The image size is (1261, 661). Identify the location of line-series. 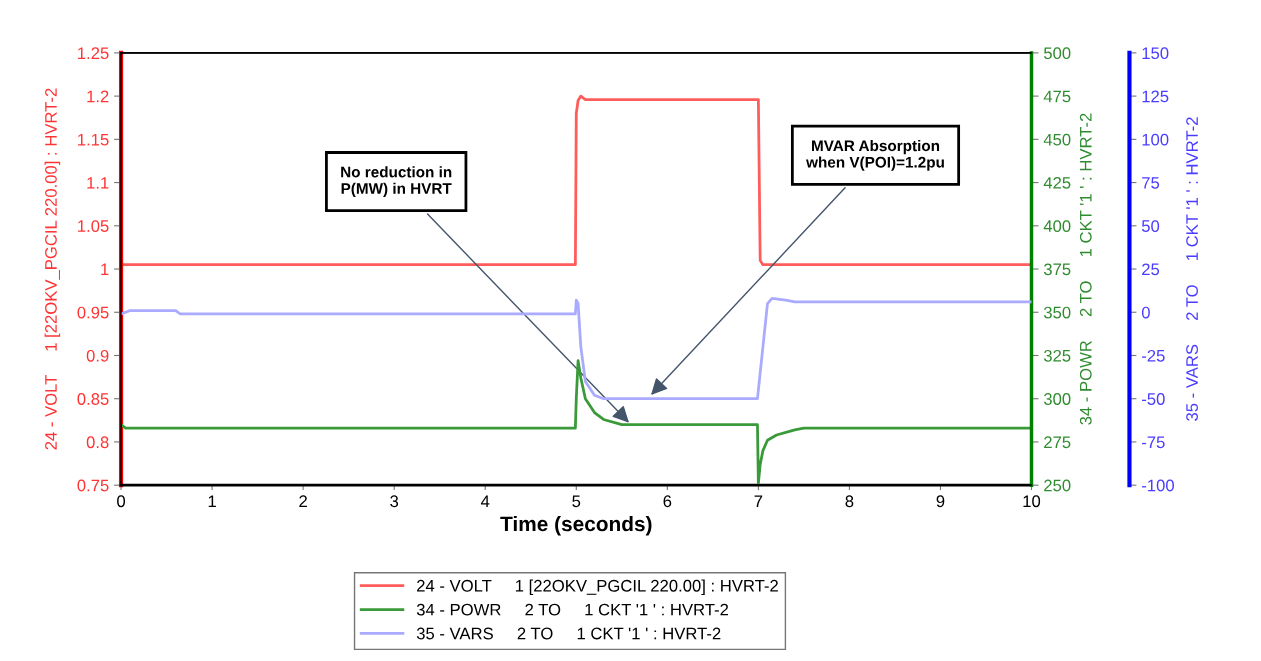
(576, 349).